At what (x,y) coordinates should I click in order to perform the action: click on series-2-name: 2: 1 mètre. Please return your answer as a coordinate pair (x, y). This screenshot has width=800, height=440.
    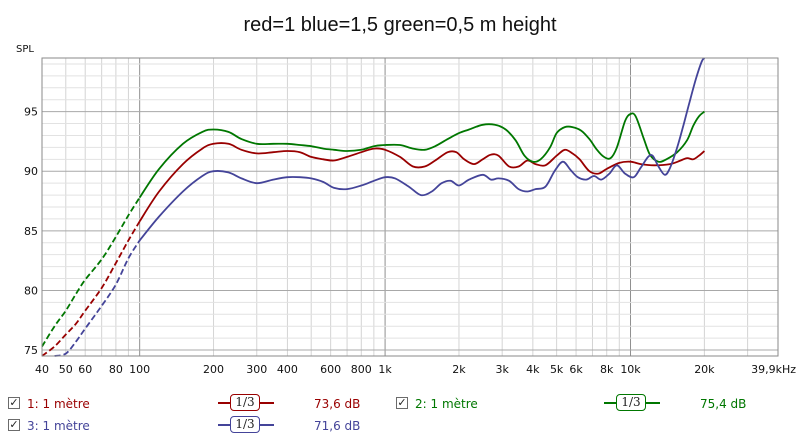
    Looking at the image, I should click on (446, 404).